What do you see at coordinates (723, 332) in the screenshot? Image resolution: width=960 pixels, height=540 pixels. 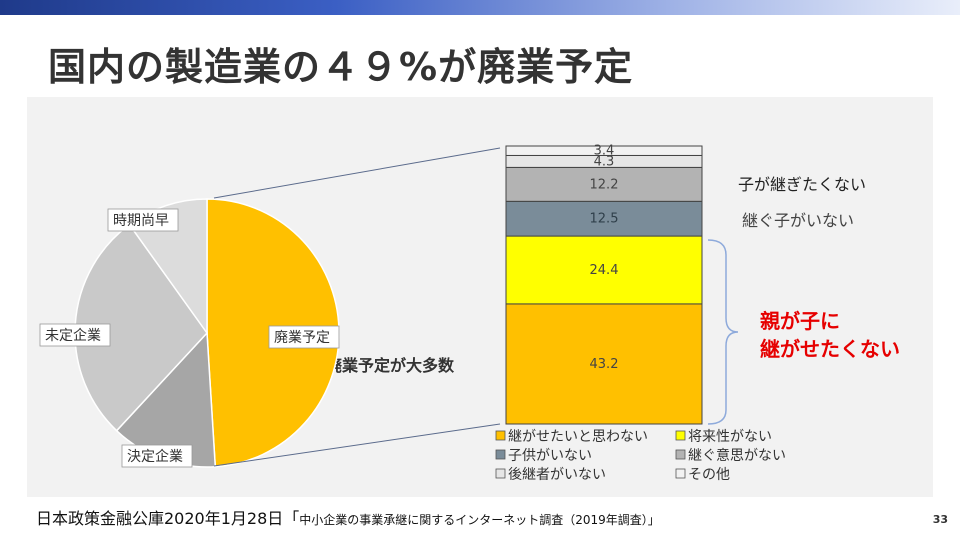 I see `brace-bracket` at bounding box center [723, 332].